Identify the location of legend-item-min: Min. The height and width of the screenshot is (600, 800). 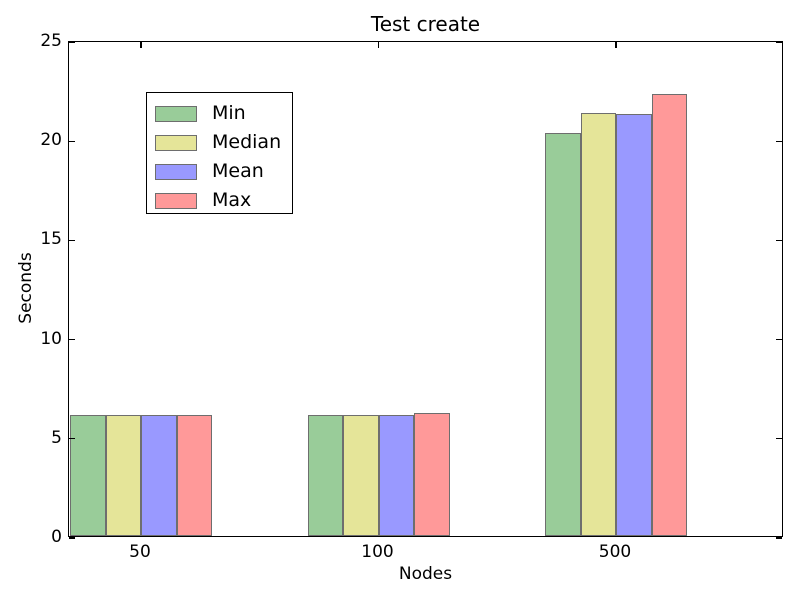
(223, 113).